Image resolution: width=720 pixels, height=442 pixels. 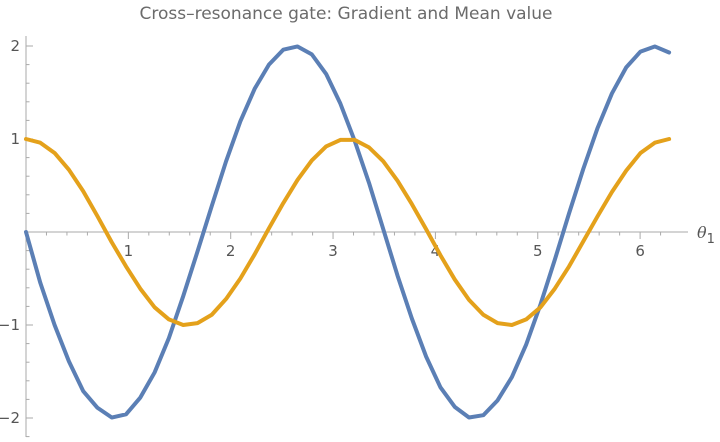 What do you see at coordinates (129, 251) in the screenshot?
I see `x-tick-label: 1` at bounding box center [129, 251].